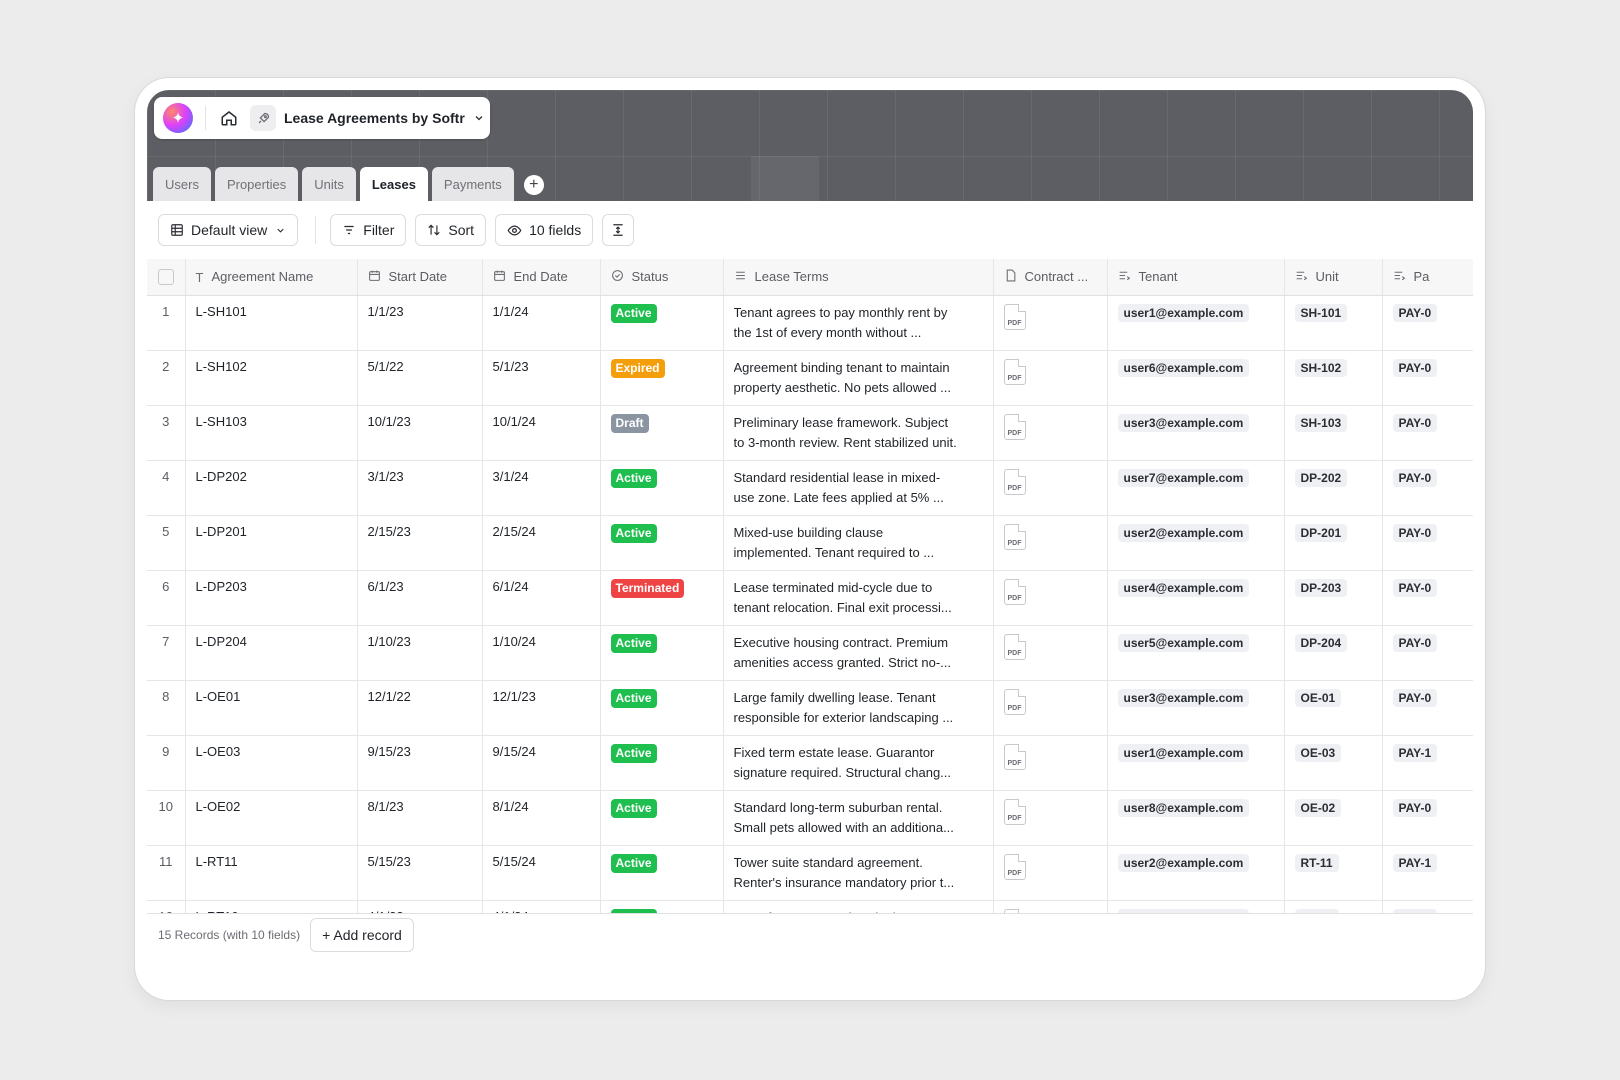 This screenshot has height=1080, width=1620. Describe the element at coordinates (472, 184) in the screenshot. I see `tab-payments: Payments` at that location.